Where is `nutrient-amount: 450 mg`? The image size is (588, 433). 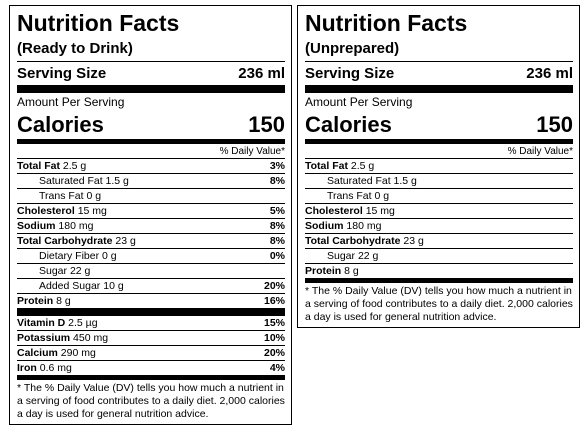
nutrient-amount: 450 mg is located at coordinates (91, 338).